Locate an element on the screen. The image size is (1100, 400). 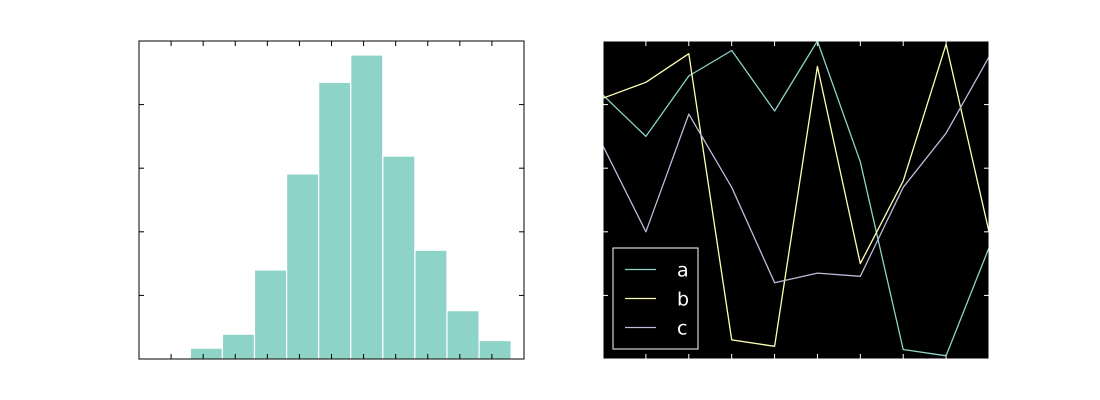
legend-label-a: a is located at coordinates (683, 271).